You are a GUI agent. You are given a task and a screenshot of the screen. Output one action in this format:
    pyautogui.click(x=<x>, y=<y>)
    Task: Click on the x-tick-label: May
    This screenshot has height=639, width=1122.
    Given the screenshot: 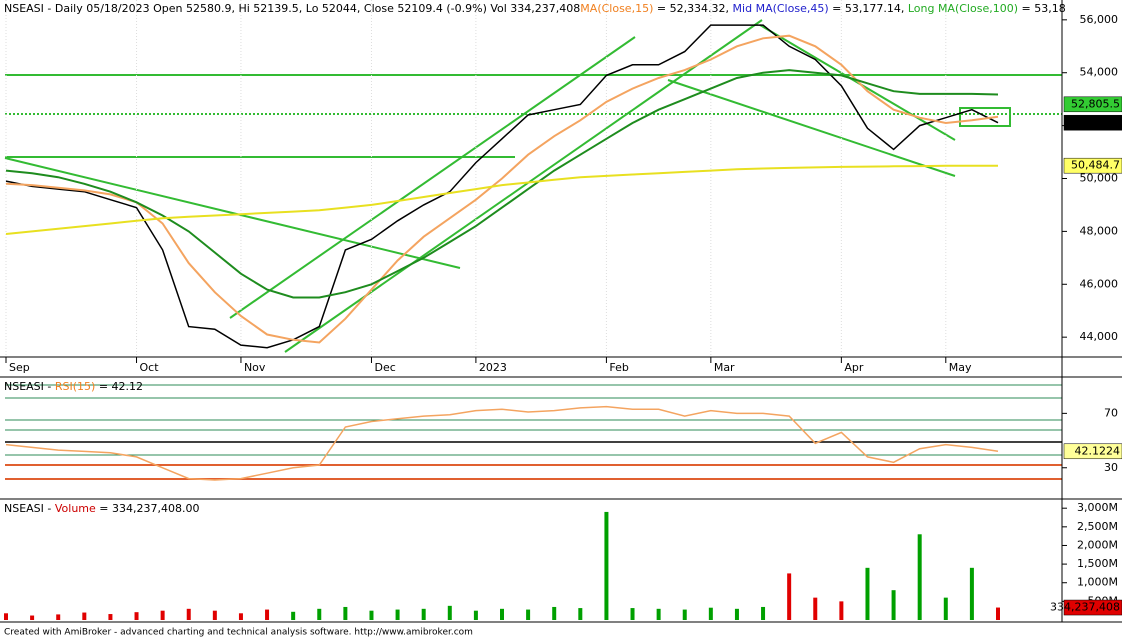 What is the action you would take?
    pyautogui.click(x=960, y=367)
    